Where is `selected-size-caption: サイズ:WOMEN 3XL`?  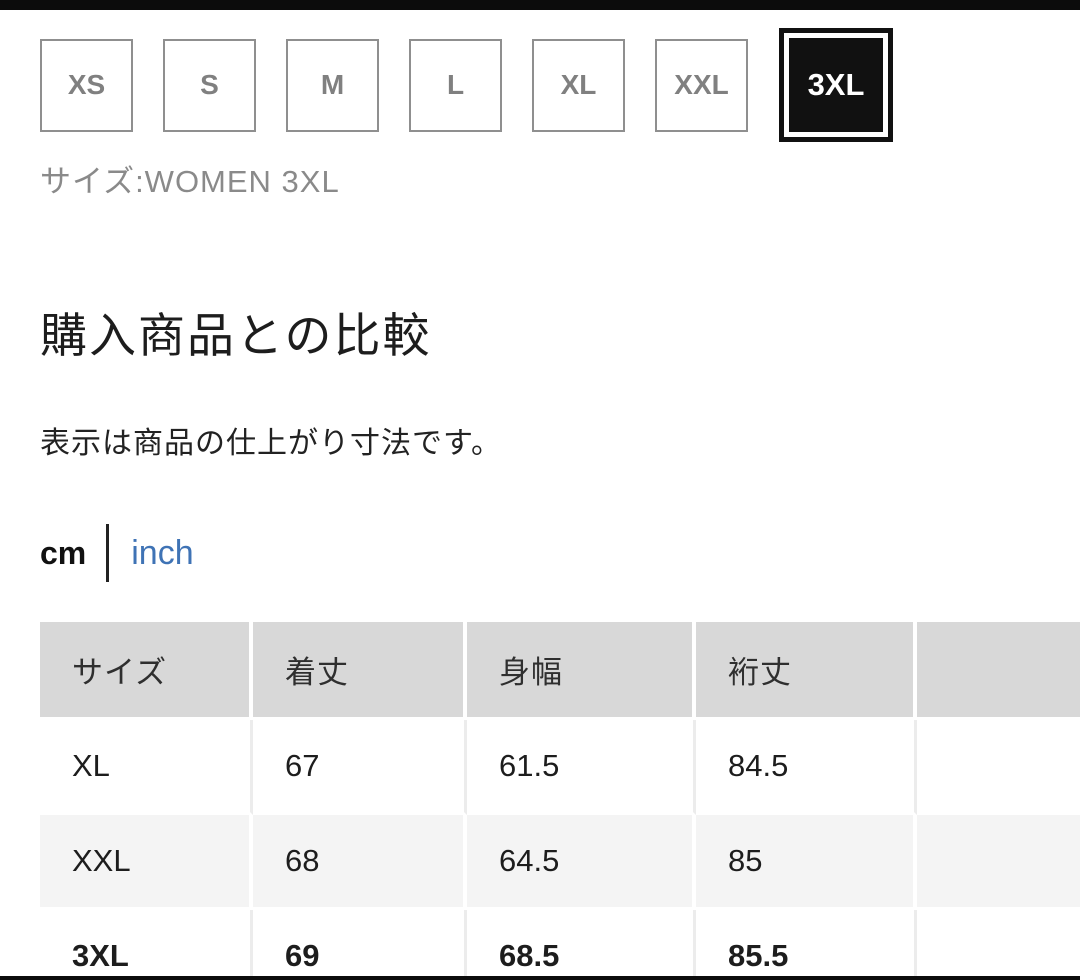
selected-size-caption: サイズ:WOMEN 3XL is located at coordinates (190, 181).